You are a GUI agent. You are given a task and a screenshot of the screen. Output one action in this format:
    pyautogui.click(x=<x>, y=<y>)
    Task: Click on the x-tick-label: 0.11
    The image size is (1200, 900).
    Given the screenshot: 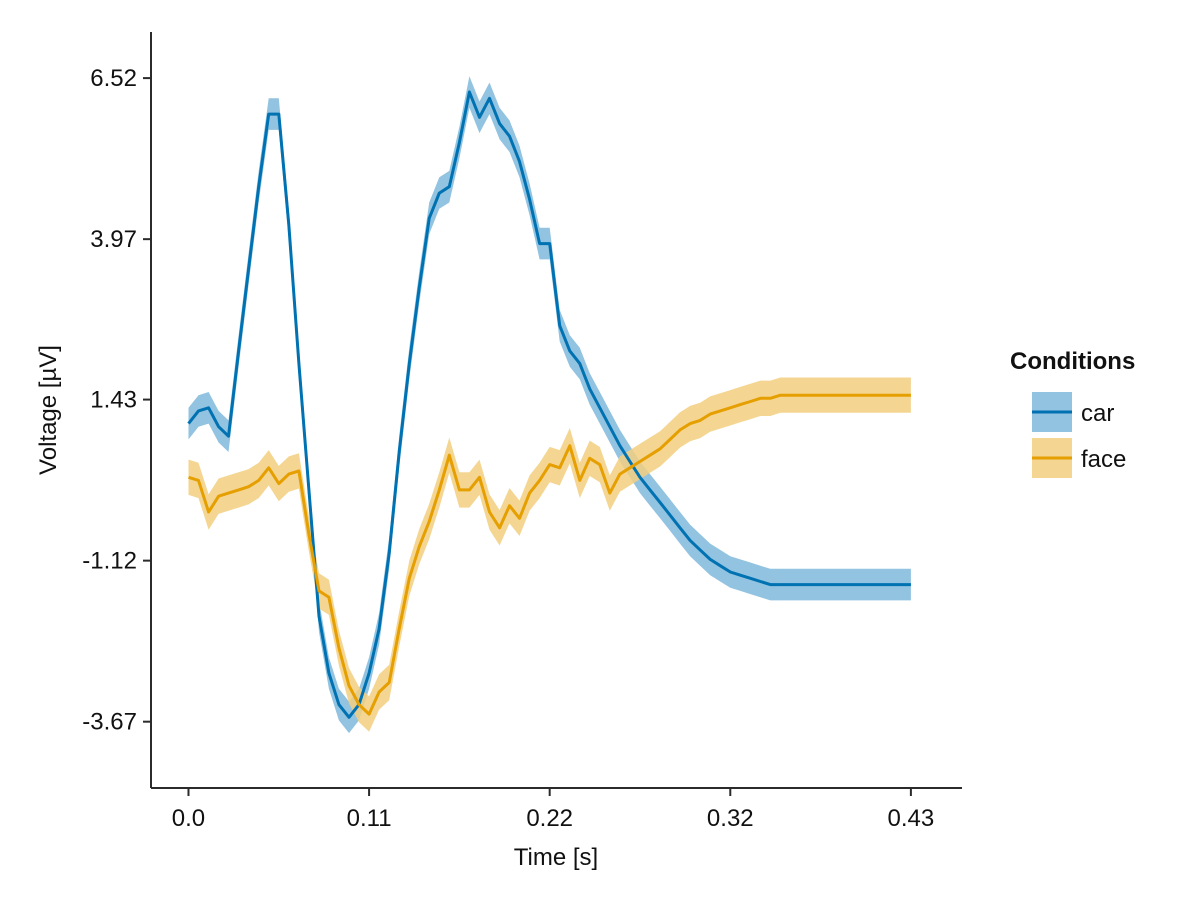 What is the action you would take?
    pyautogui.click(x=369, y=818)
    